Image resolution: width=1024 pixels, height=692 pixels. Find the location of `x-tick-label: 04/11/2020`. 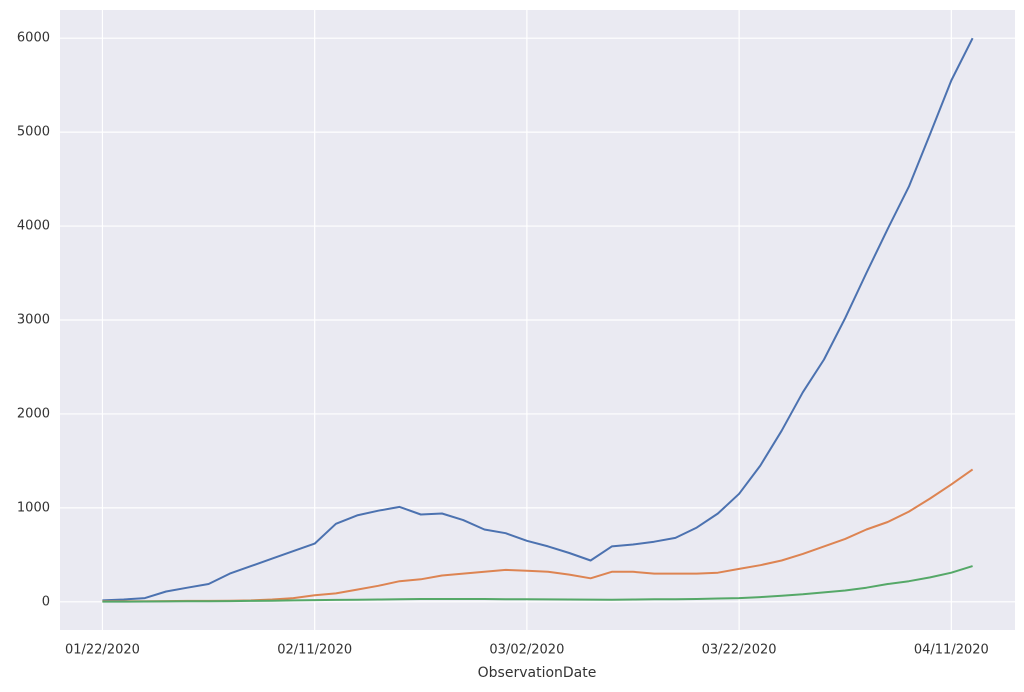

x-tick-label: 04/11/2020 is located at coordinates (951, 650).